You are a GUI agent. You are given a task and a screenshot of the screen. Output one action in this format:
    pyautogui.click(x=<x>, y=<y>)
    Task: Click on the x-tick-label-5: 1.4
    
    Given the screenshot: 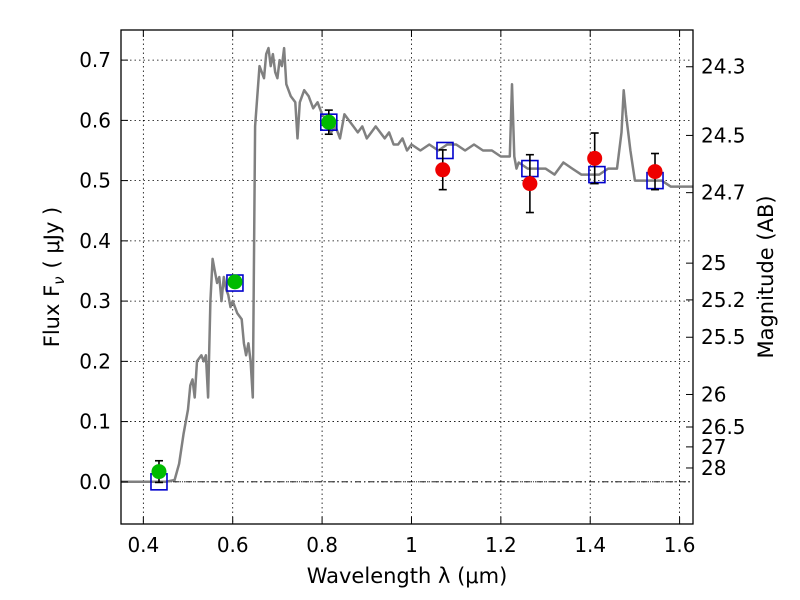 What is the action you would take?
    pyautogui.click(x=590, y=545)
    